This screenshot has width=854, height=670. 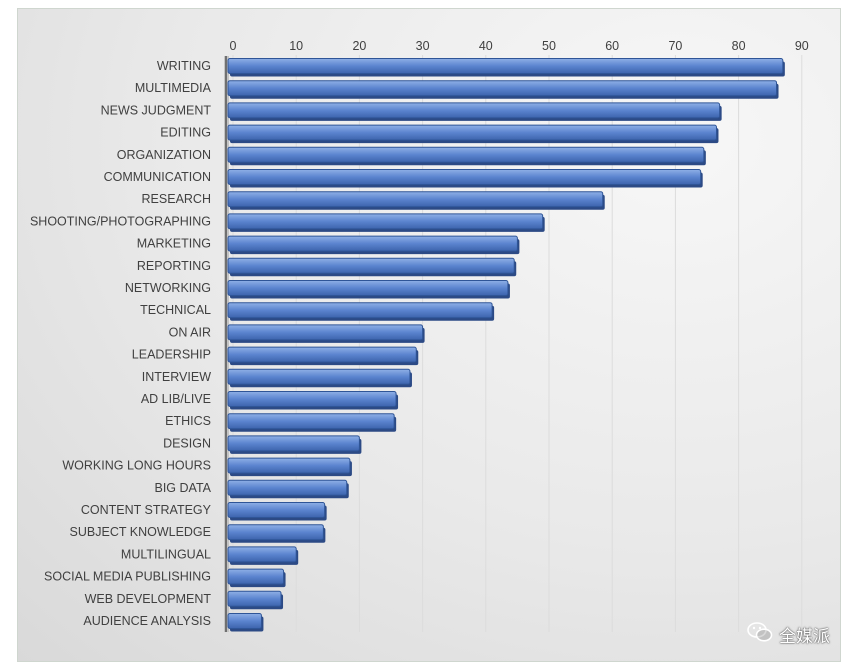 What do you see at coordinates (185, 133) in the screenshot?
I see `category-label: EDITING` at bounding box center [185, 133].